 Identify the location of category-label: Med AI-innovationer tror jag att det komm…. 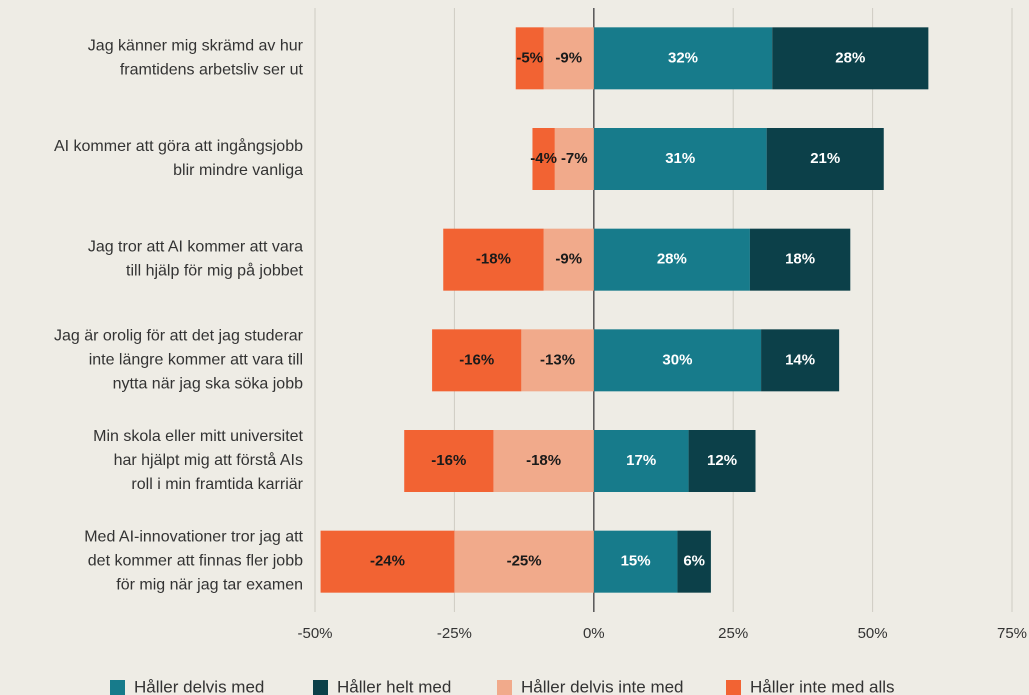
(193, 561).